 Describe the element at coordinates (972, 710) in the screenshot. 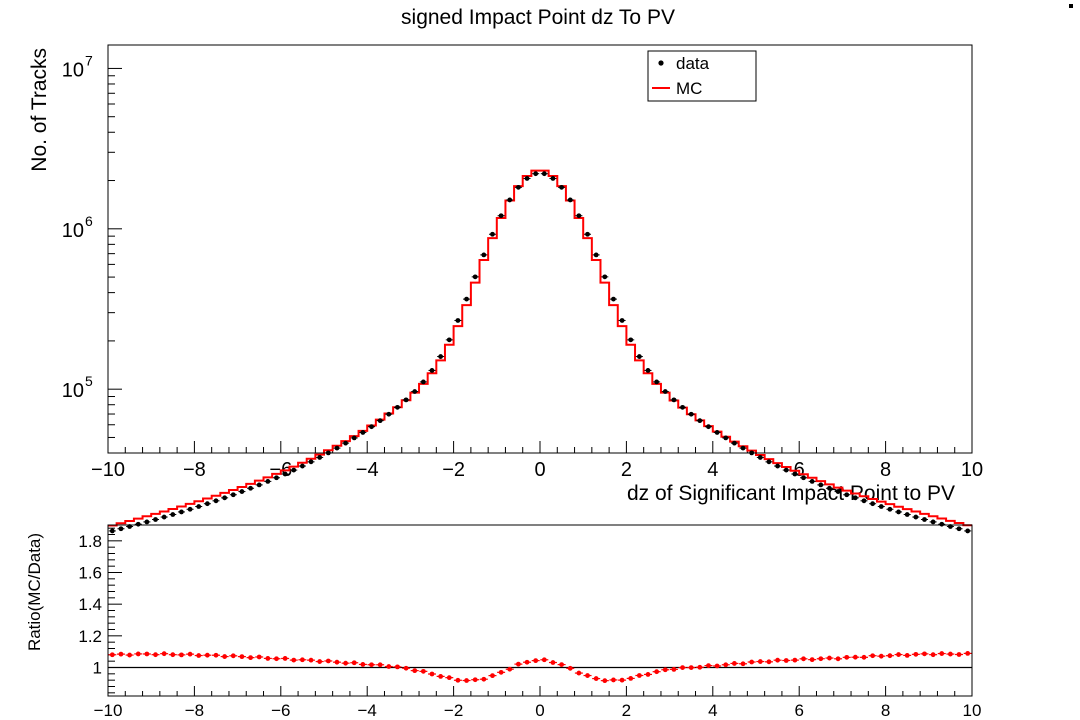

I see `ratio-x-tick-label: 10` at that location.